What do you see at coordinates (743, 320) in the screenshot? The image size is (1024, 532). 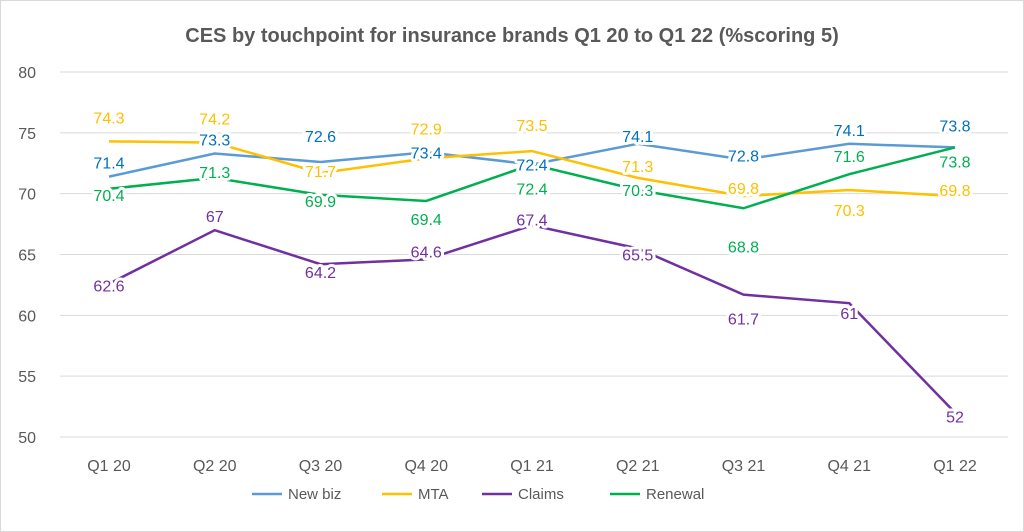 I see `data-label: 61.7` at bounding box center [743, 320].